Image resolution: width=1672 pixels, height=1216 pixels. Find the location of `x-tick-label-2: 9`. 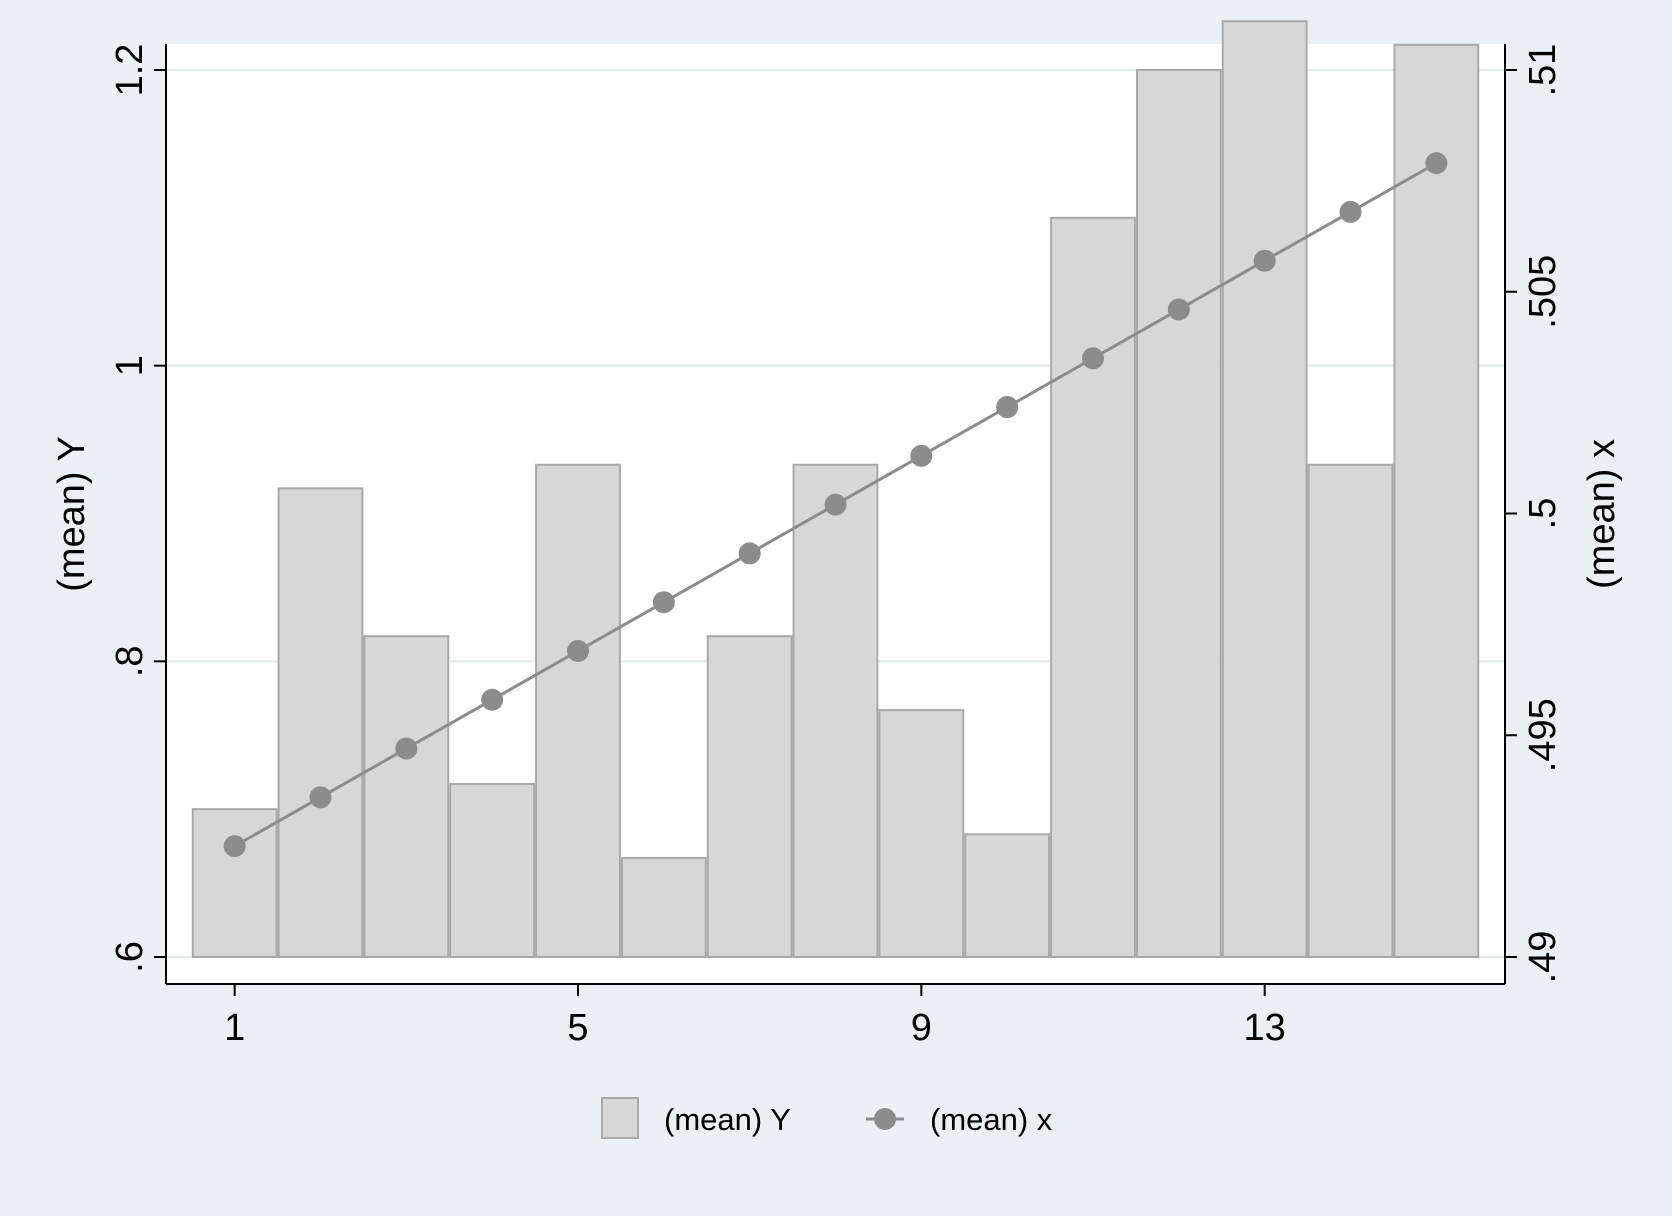

x-tick-label-2: 9 is located at coordinates (921, 1028).